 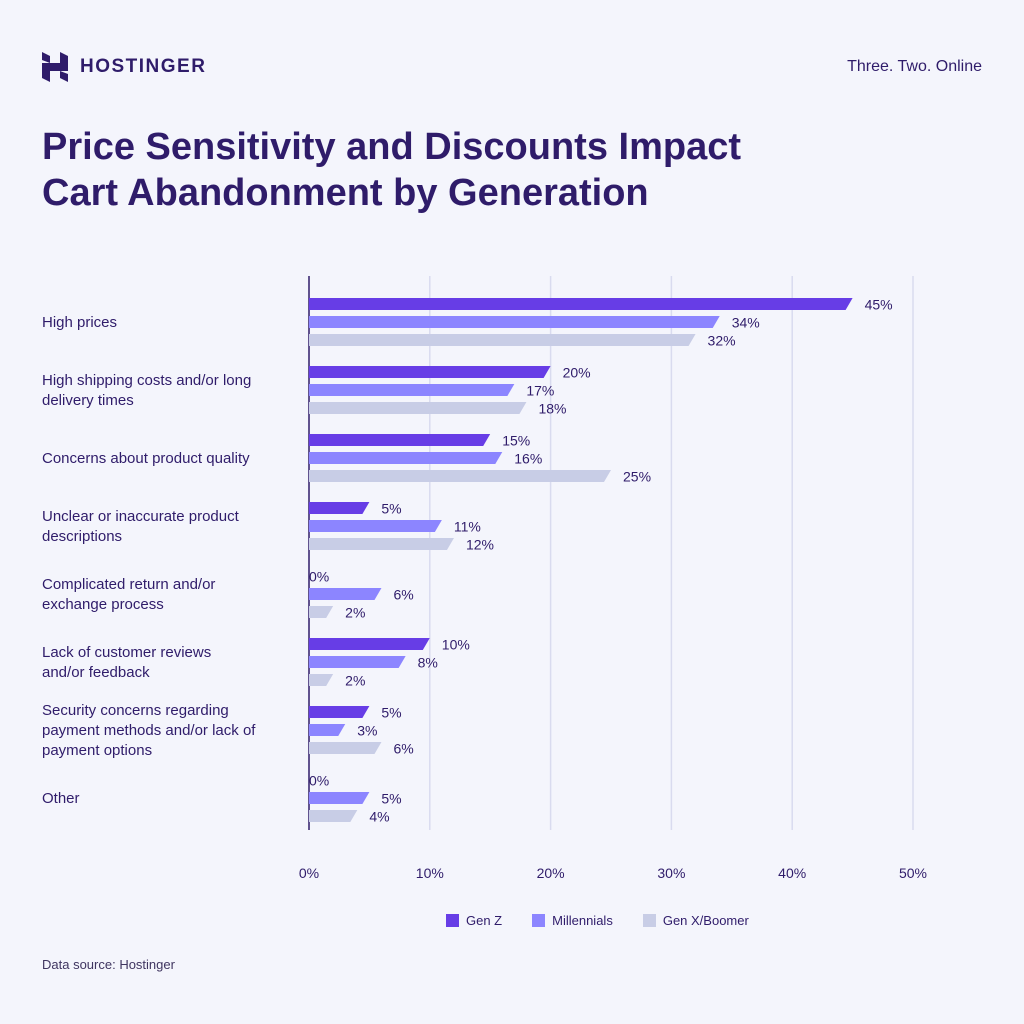 What do you see at coordinates (82, 536) in the screenshot?
I see `category-label: descriptions` at bounding box center [82, 536].